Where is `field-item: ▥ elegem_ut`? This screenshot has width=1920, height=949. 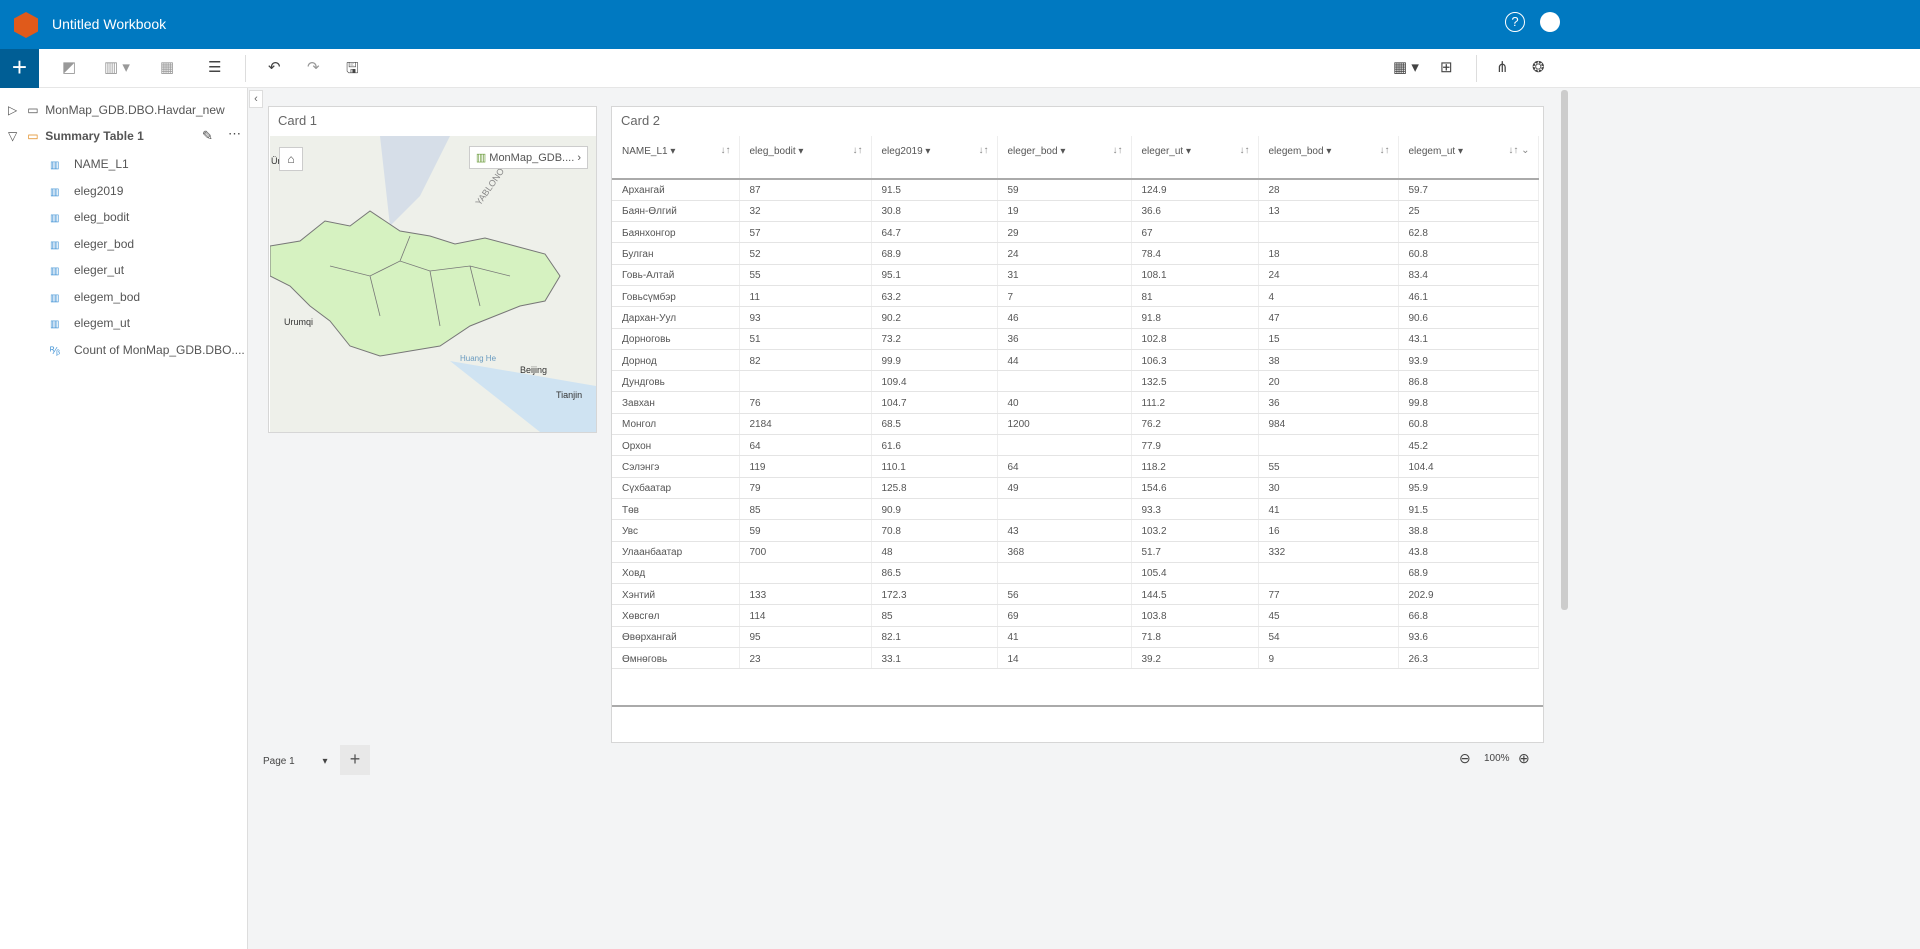
field-item: ▥ elegem_ut is located at coordinates (90, 323).